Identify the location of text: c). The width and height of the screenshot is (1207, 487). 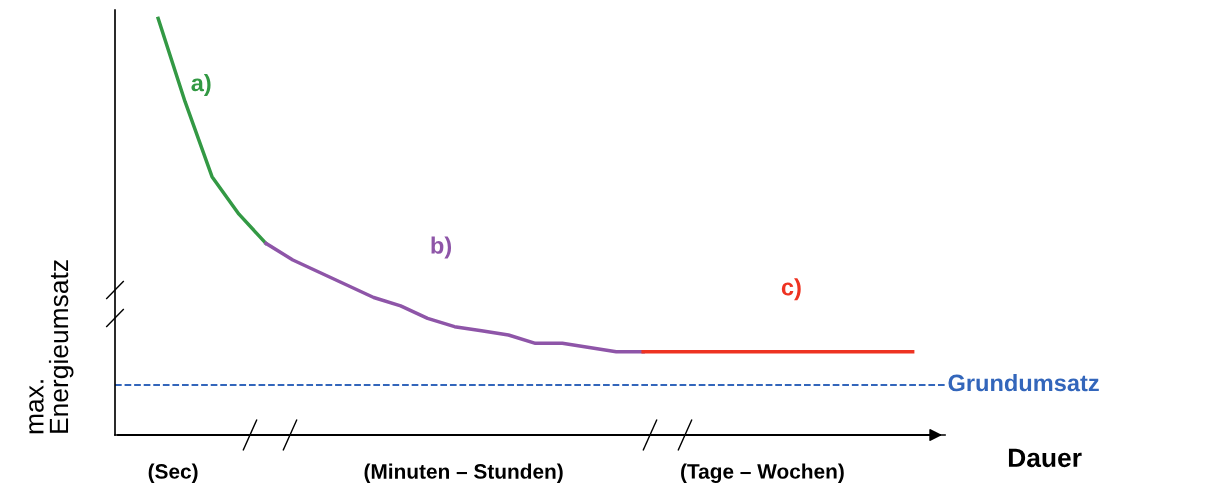
(791, 289).